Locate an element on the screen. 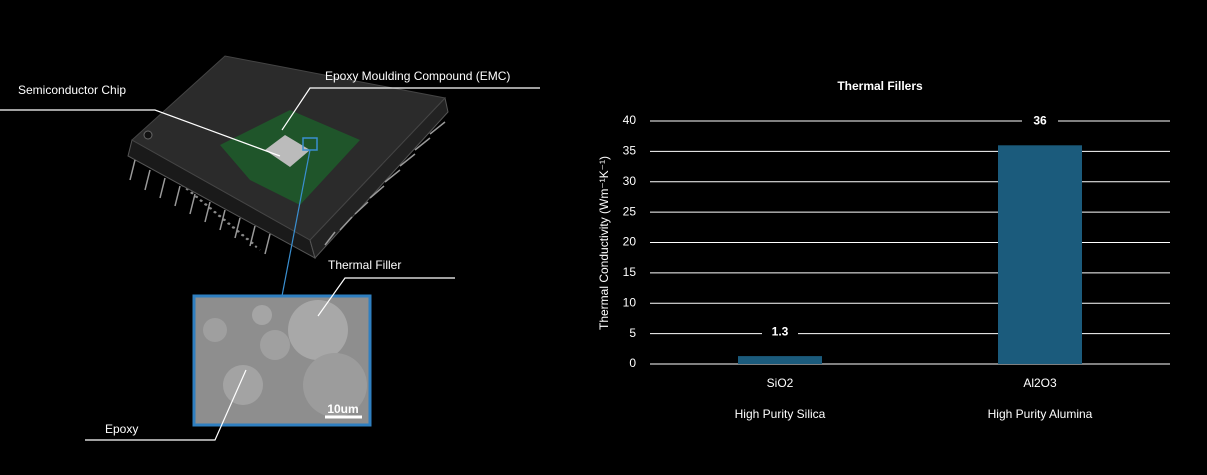 The image size is (1207, 475). callout-label: Thermal Filler is located at coordinates (364, 265).